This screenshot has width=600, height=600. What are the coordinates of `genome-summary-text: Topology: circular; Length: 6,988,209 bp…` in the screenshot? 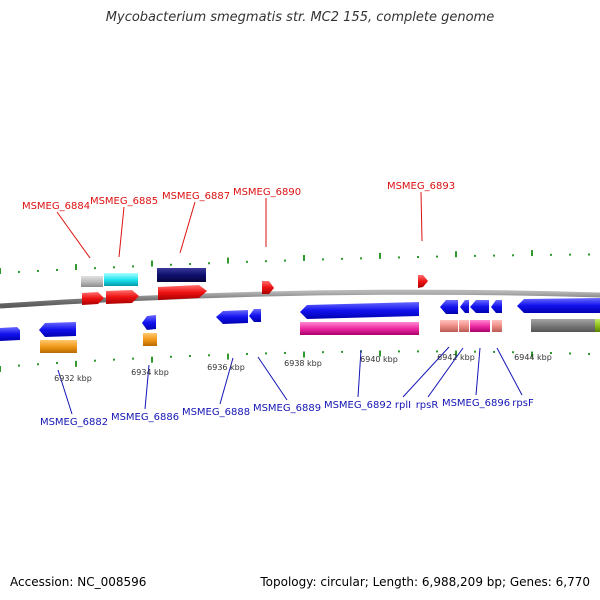 It's located at (425, 582).